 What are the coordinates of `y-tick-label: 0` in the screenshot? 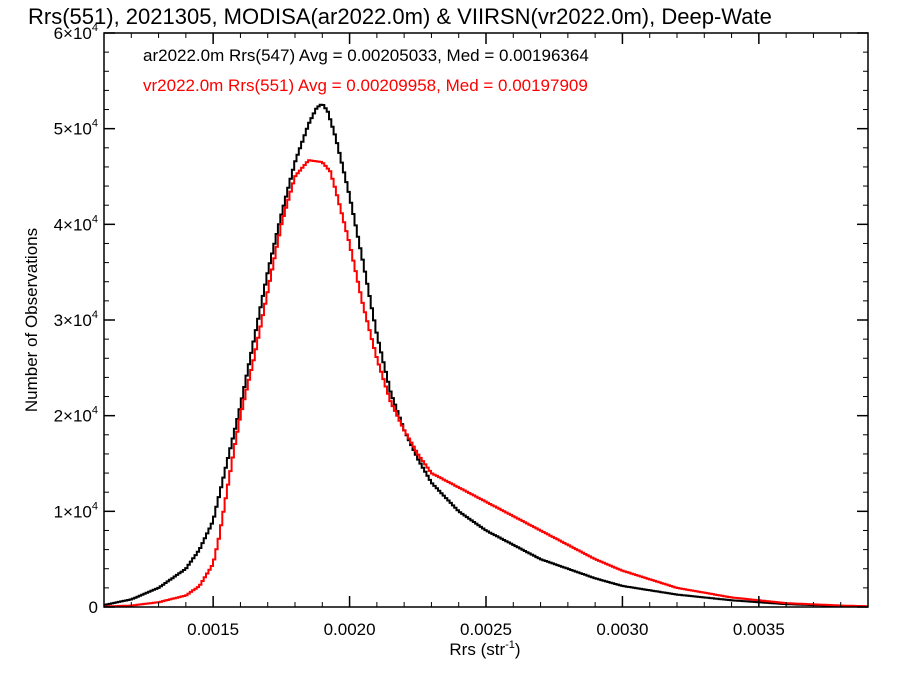 It's located at (93, 607).